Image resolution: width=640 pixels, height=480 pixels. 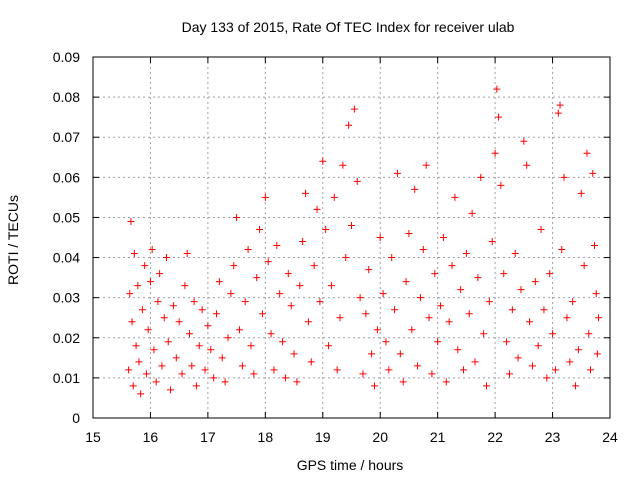 I want to click on x-tick-label: 20, so click(x=380, y=437).